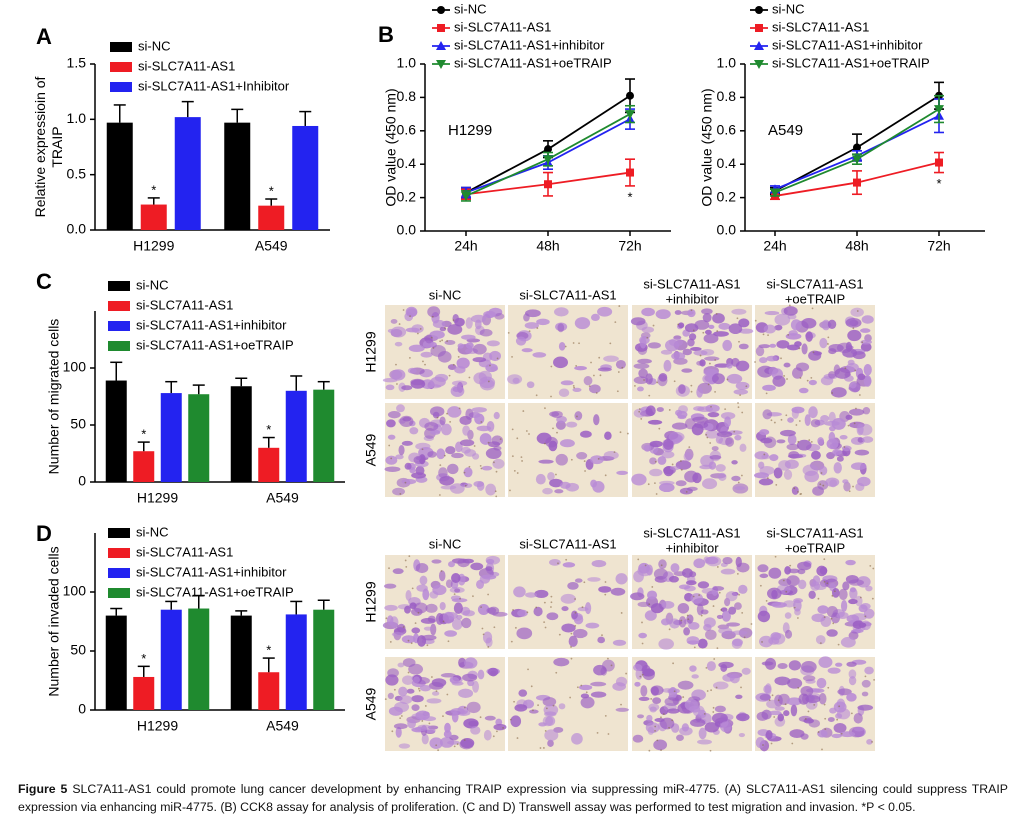 This screenshot has width=1023, height=826. Describe the element at coordinates (502, 26) in the screenshot. I see `legend-label: si-SLC7A11-AS1` at that location.